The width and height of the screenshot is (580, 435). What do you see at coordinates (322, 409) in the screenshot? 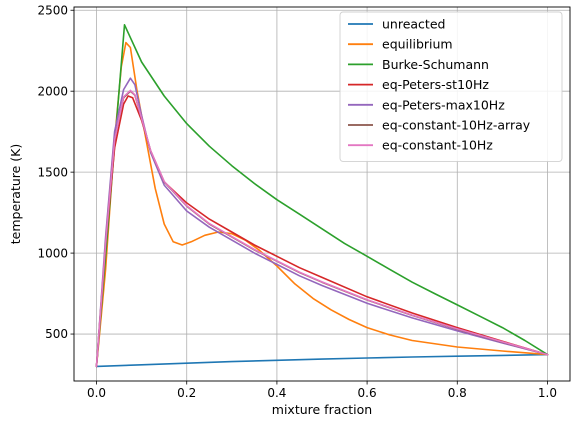
I see `x-axis-label: mixture fraction` at bounding box center [322, 409].